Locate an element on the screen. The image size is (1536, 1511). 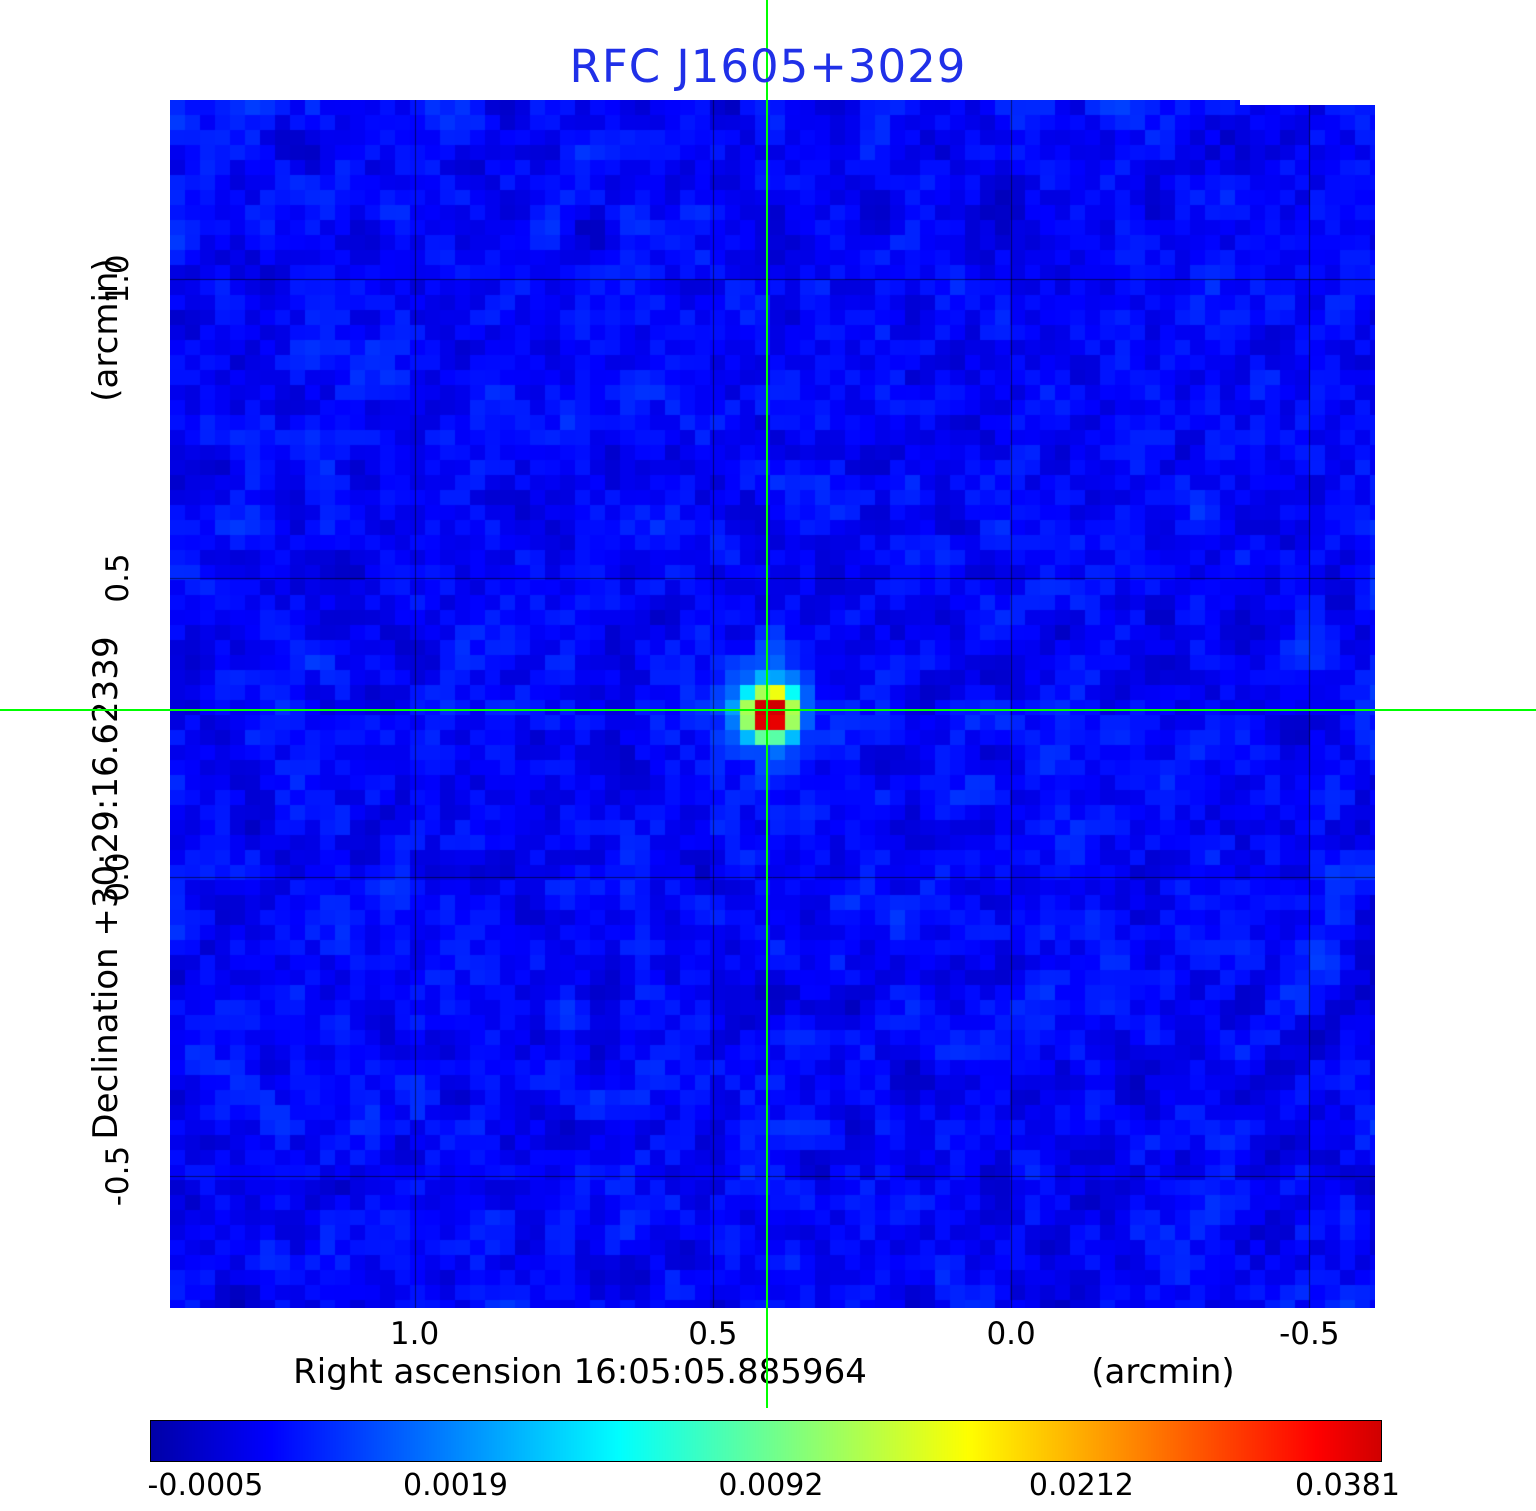
colorbar-tick-labels: -0.0005 0.0019 0.0092 0.0212 0.0381 is located at coordinates (773, 1487).